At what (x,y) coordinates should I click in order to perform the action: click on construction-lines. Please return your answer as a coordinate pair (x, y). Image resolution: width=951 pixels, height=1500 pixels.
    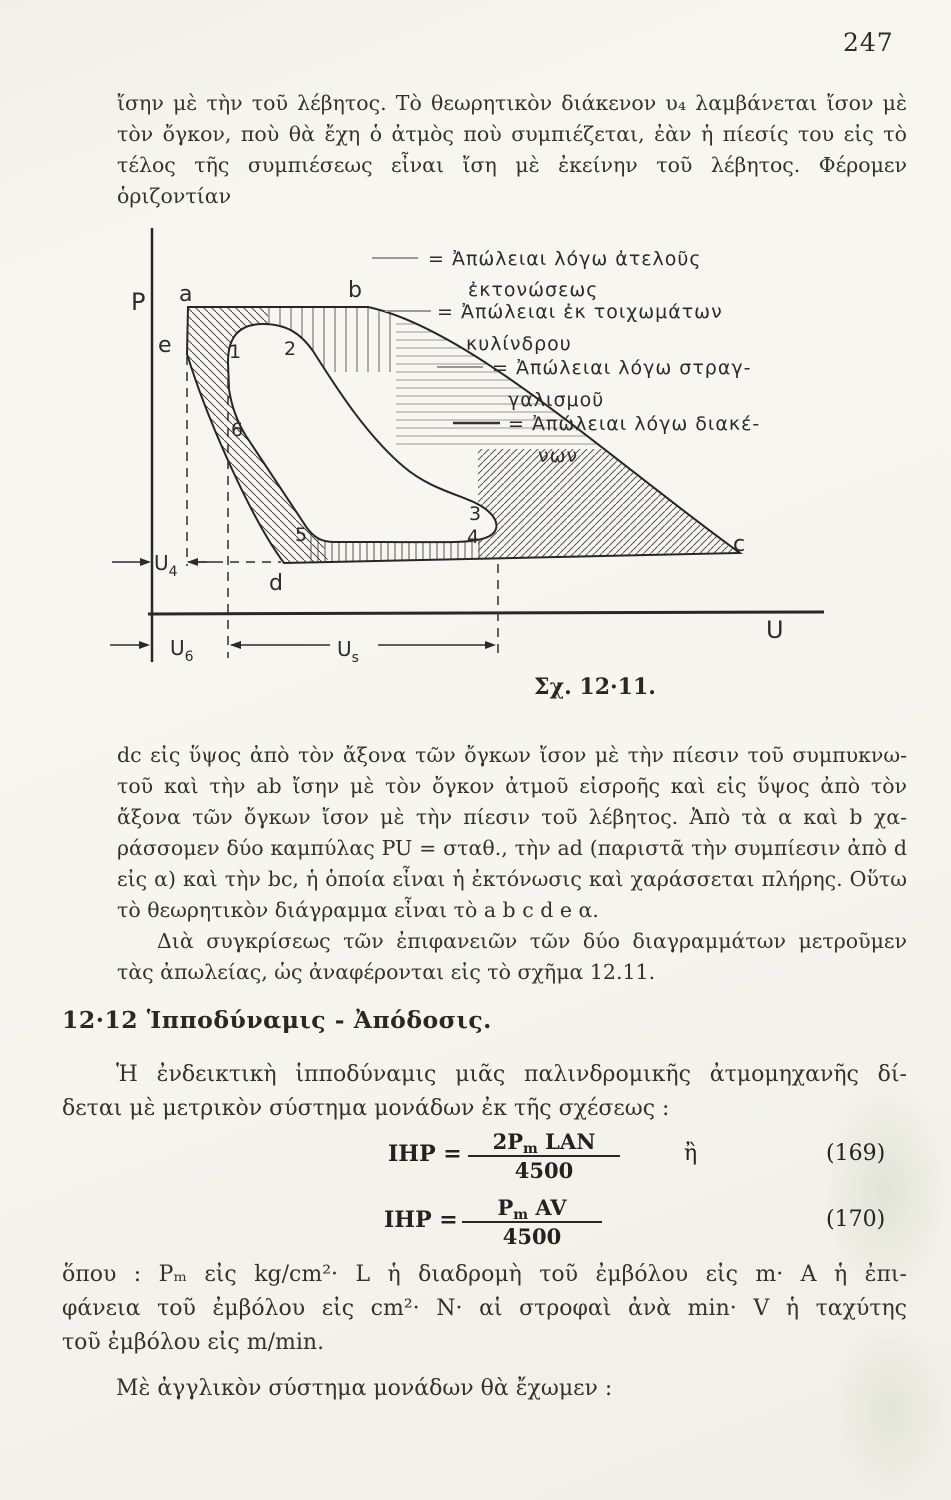
    Looking at the image, I should click on (342, 507).